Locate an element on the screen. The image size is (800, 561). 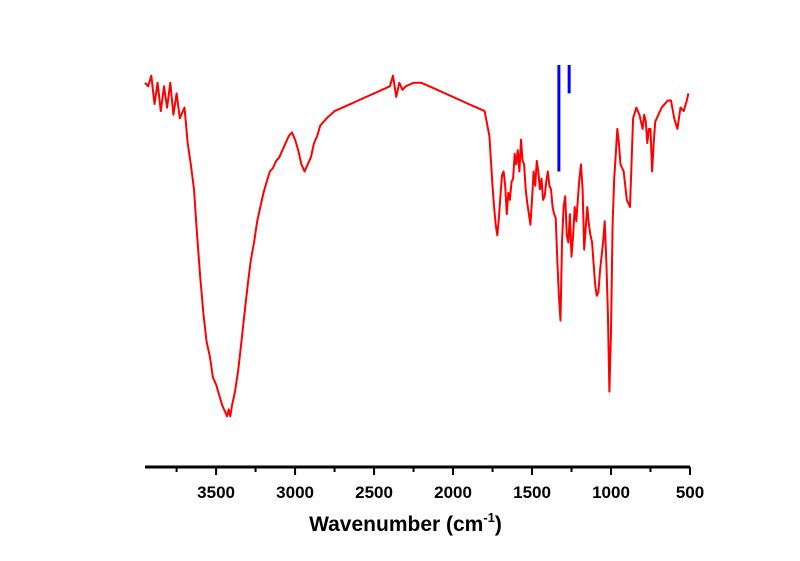
x-ticks-minor is located at coordinates (413, 469).